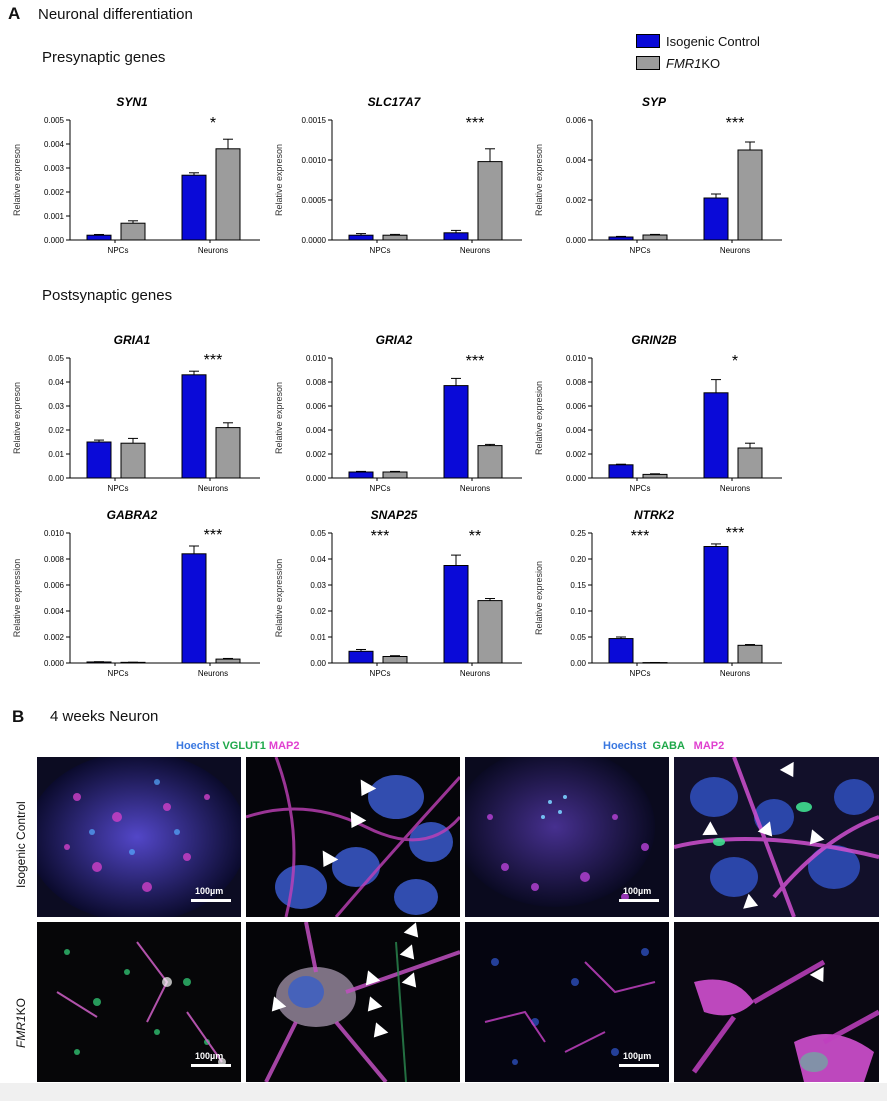  Describe the element at coordinates (107, 295) in the screenshot. I see `postsynaptic-title: Postsynaptic genes` at that location.